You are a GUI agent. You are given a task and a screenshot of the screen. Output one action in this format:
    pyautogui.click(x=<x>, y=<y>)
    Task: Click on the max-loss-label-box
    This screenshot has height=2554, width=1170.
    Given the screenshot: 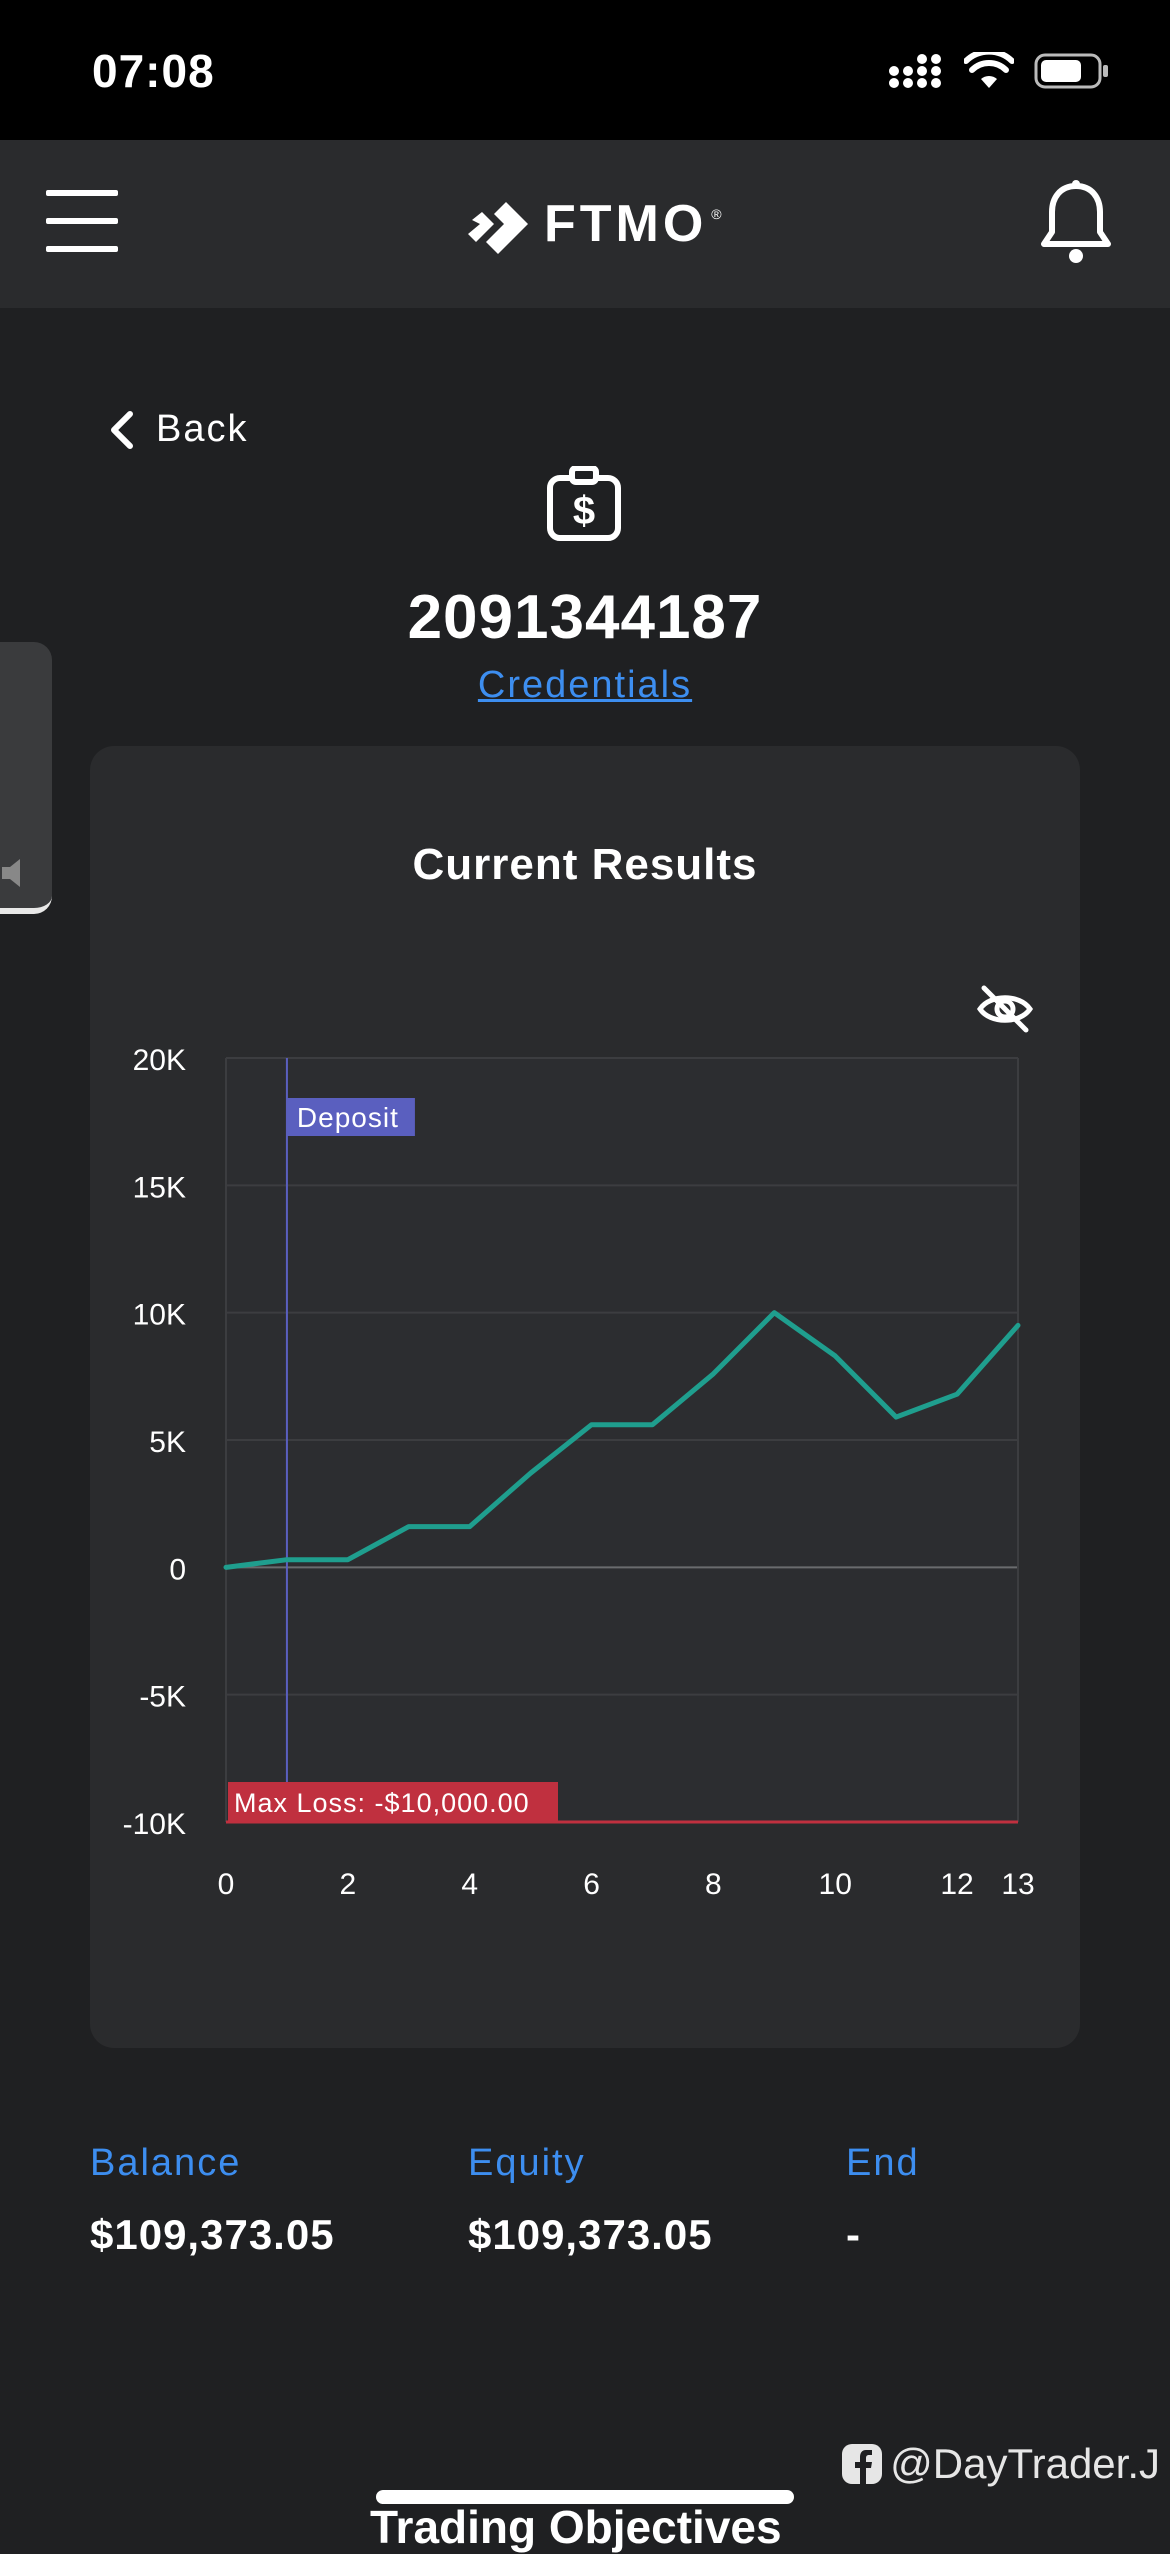 What is the action you would take?
    pyautogui.click(x=393, y=1802)
    